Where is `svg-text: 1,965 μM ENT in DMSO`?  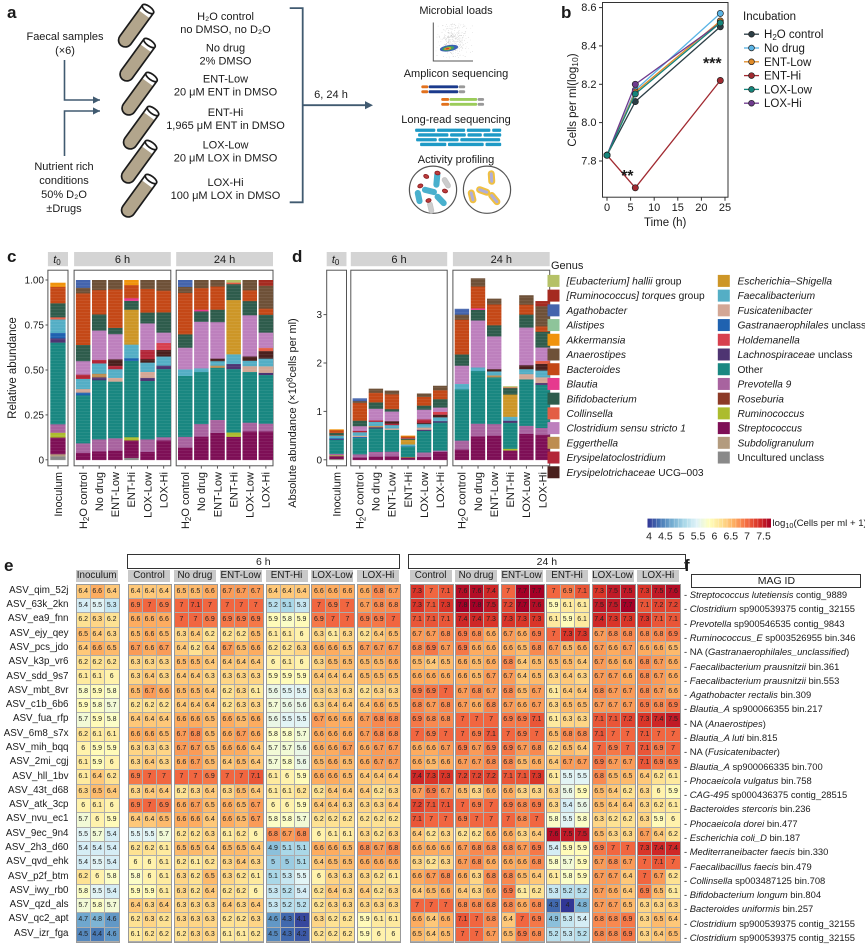
svg-text: 1,965 μM ENT in DMSO is located at coordinates (225, 126).